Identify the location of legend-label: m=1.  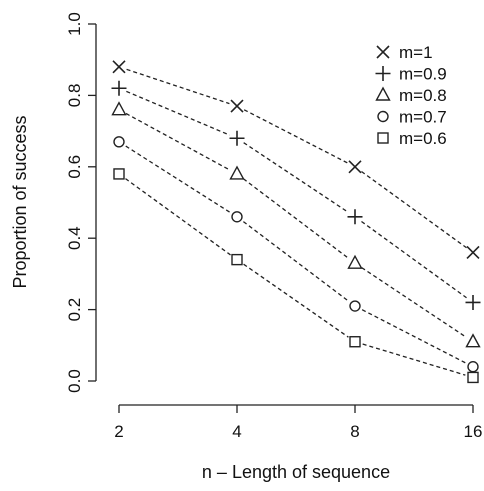
(416, 52).